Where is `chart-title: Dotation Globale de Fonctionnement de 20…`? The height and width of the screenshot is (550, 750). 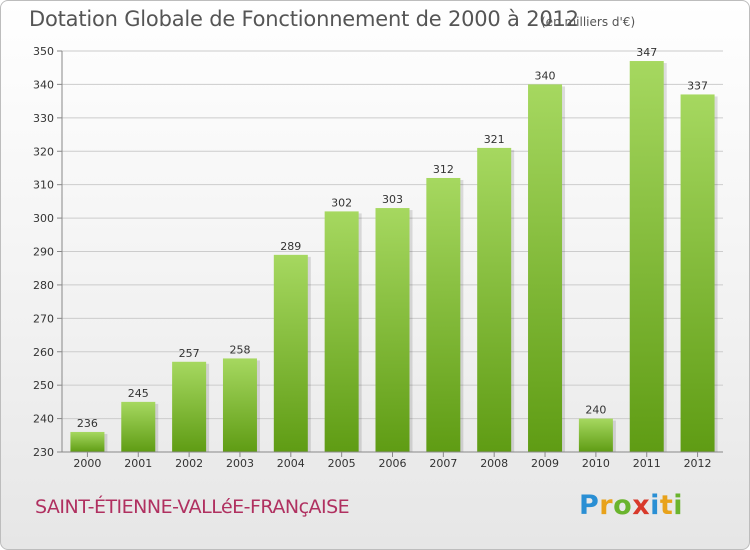 chart-title: Dotation Globale de Fonctionnement de 20… is located at coordinates (304, 19).